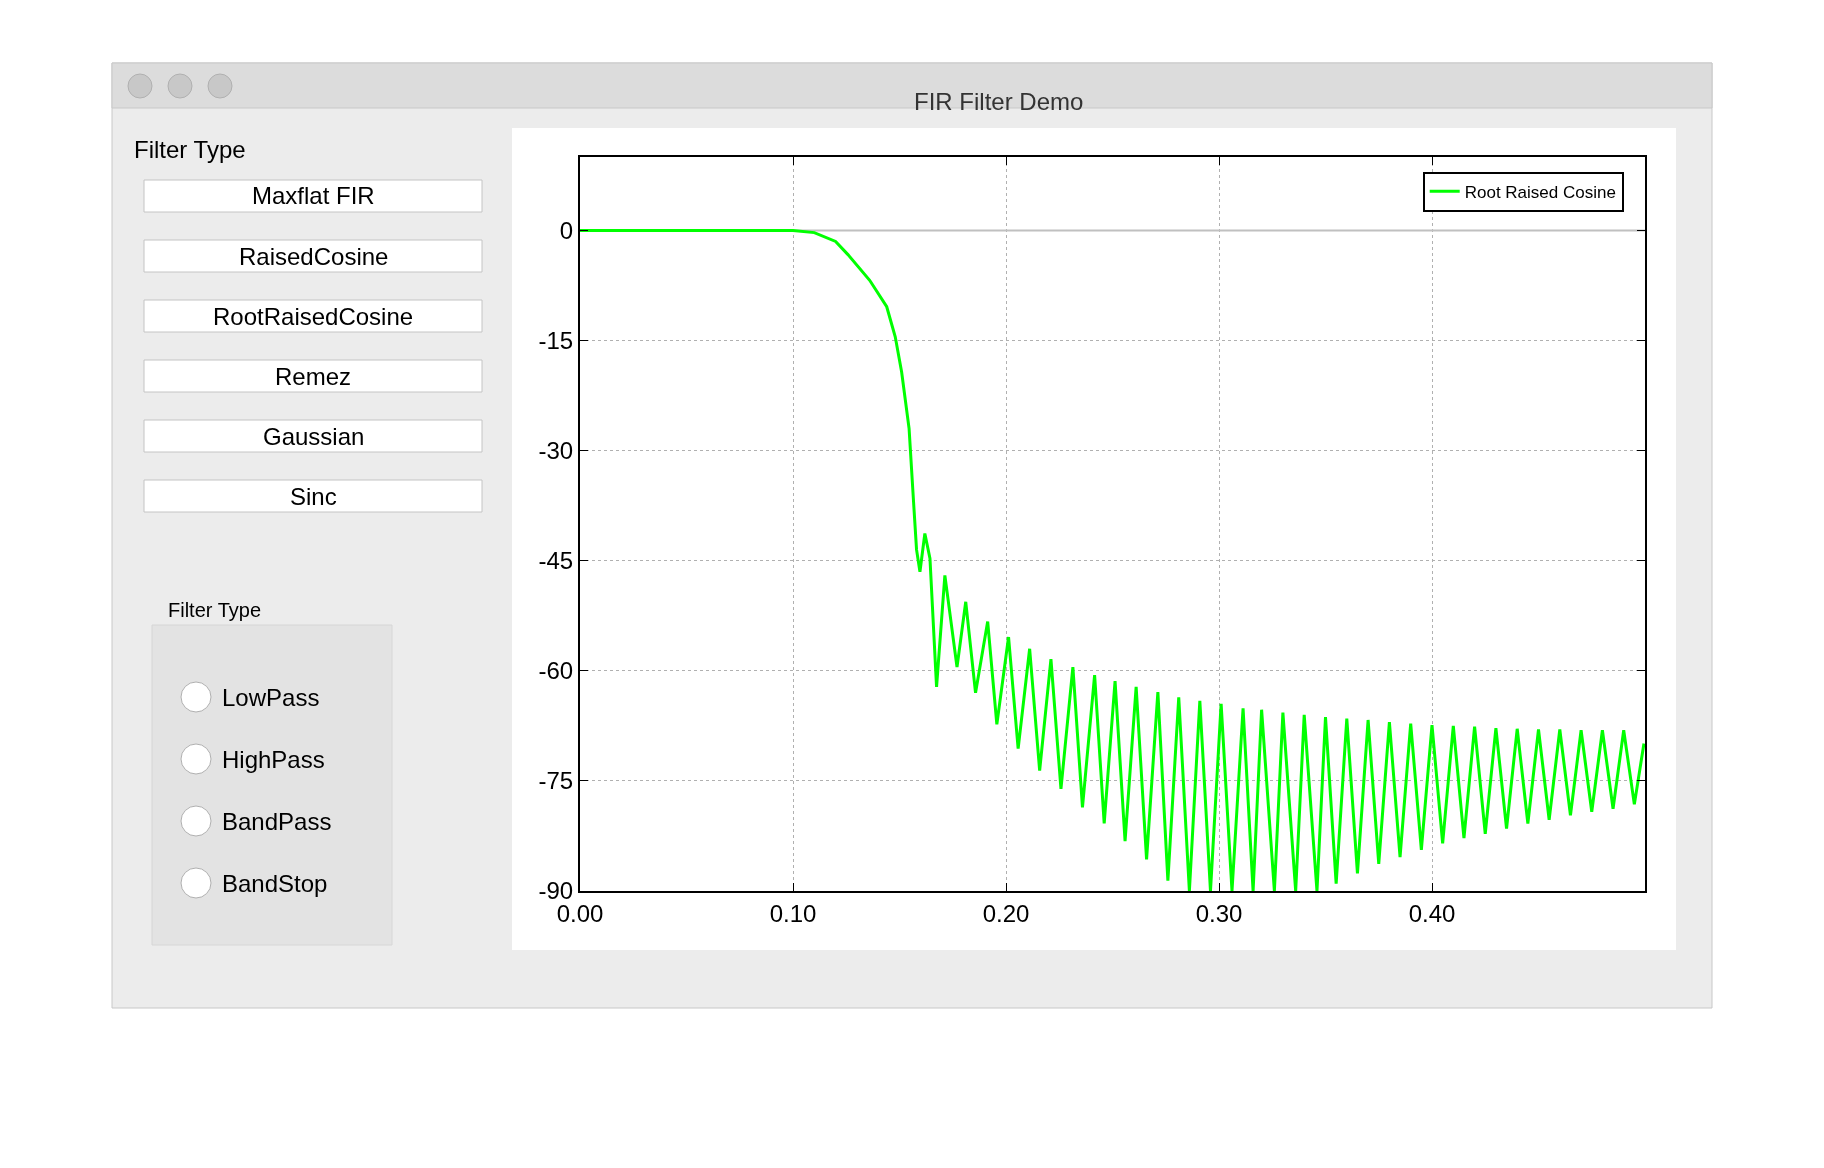 The height and width of the screenshot is (1168, 1824). Describe the element at coordinates (556, 340) in the screenshot. I see `y-tick-label: -15` at that location.